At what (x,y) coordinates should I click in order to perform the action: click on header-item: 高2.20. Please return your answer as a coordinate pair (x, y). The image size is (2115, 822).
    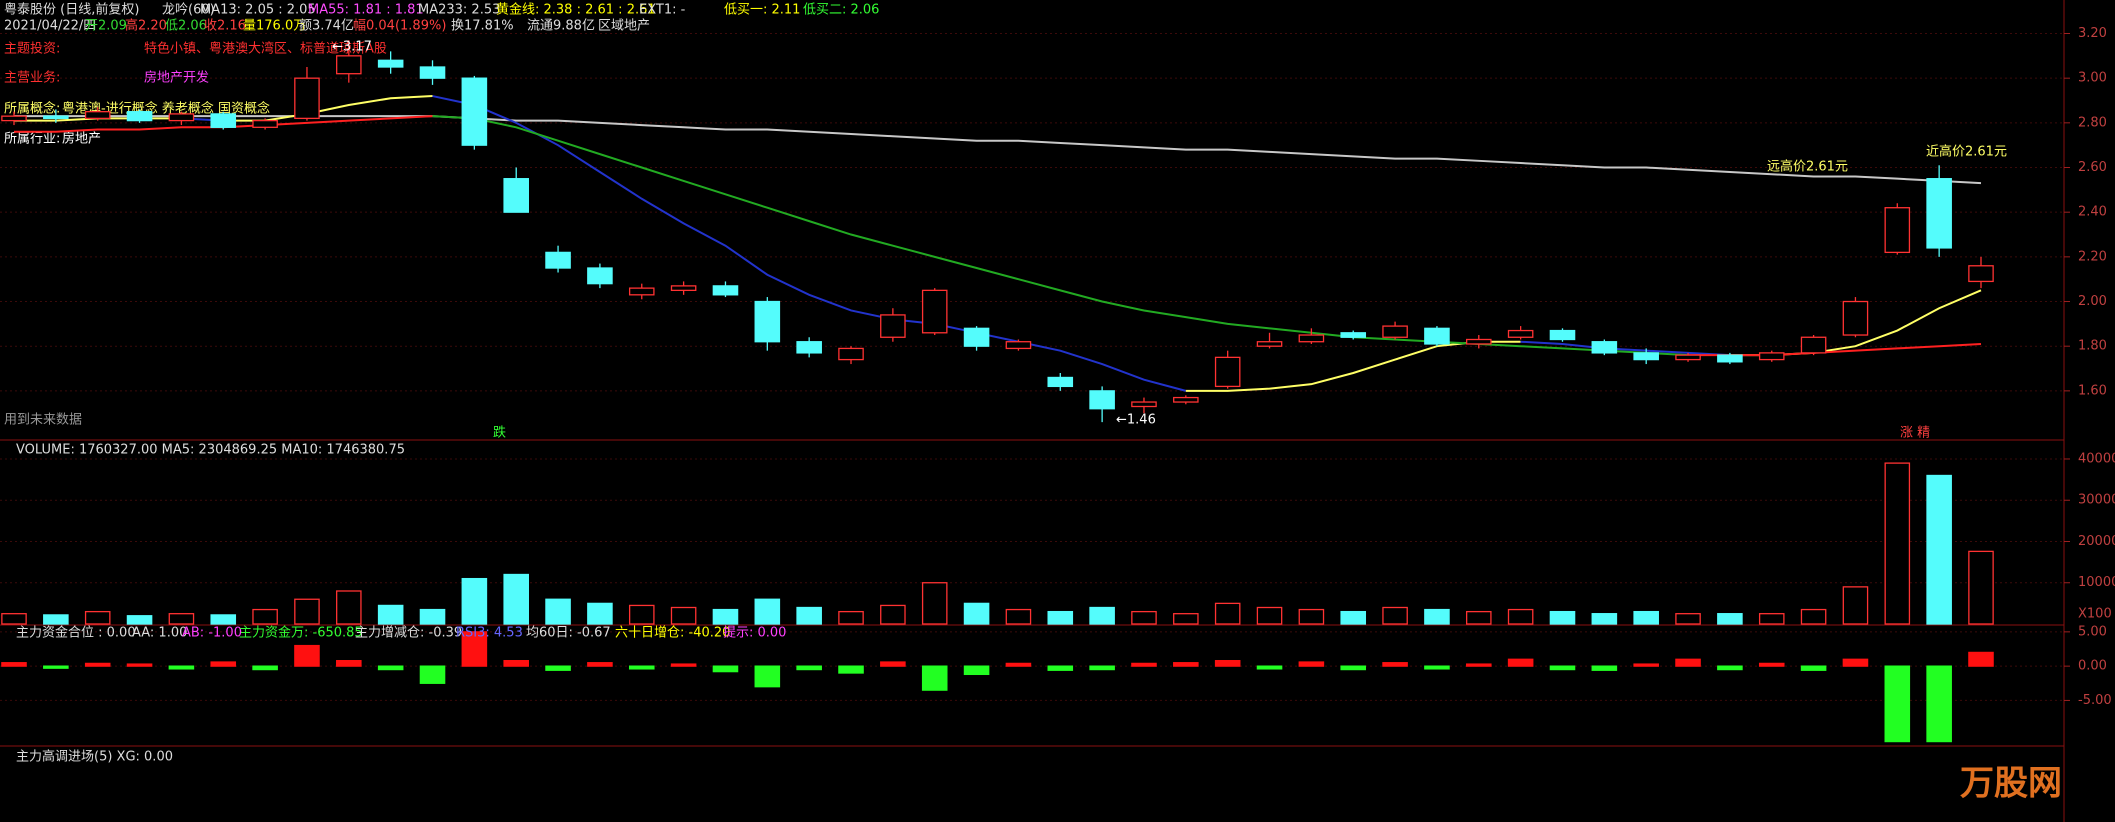
    Looking at the image, I should click on (146, 26).